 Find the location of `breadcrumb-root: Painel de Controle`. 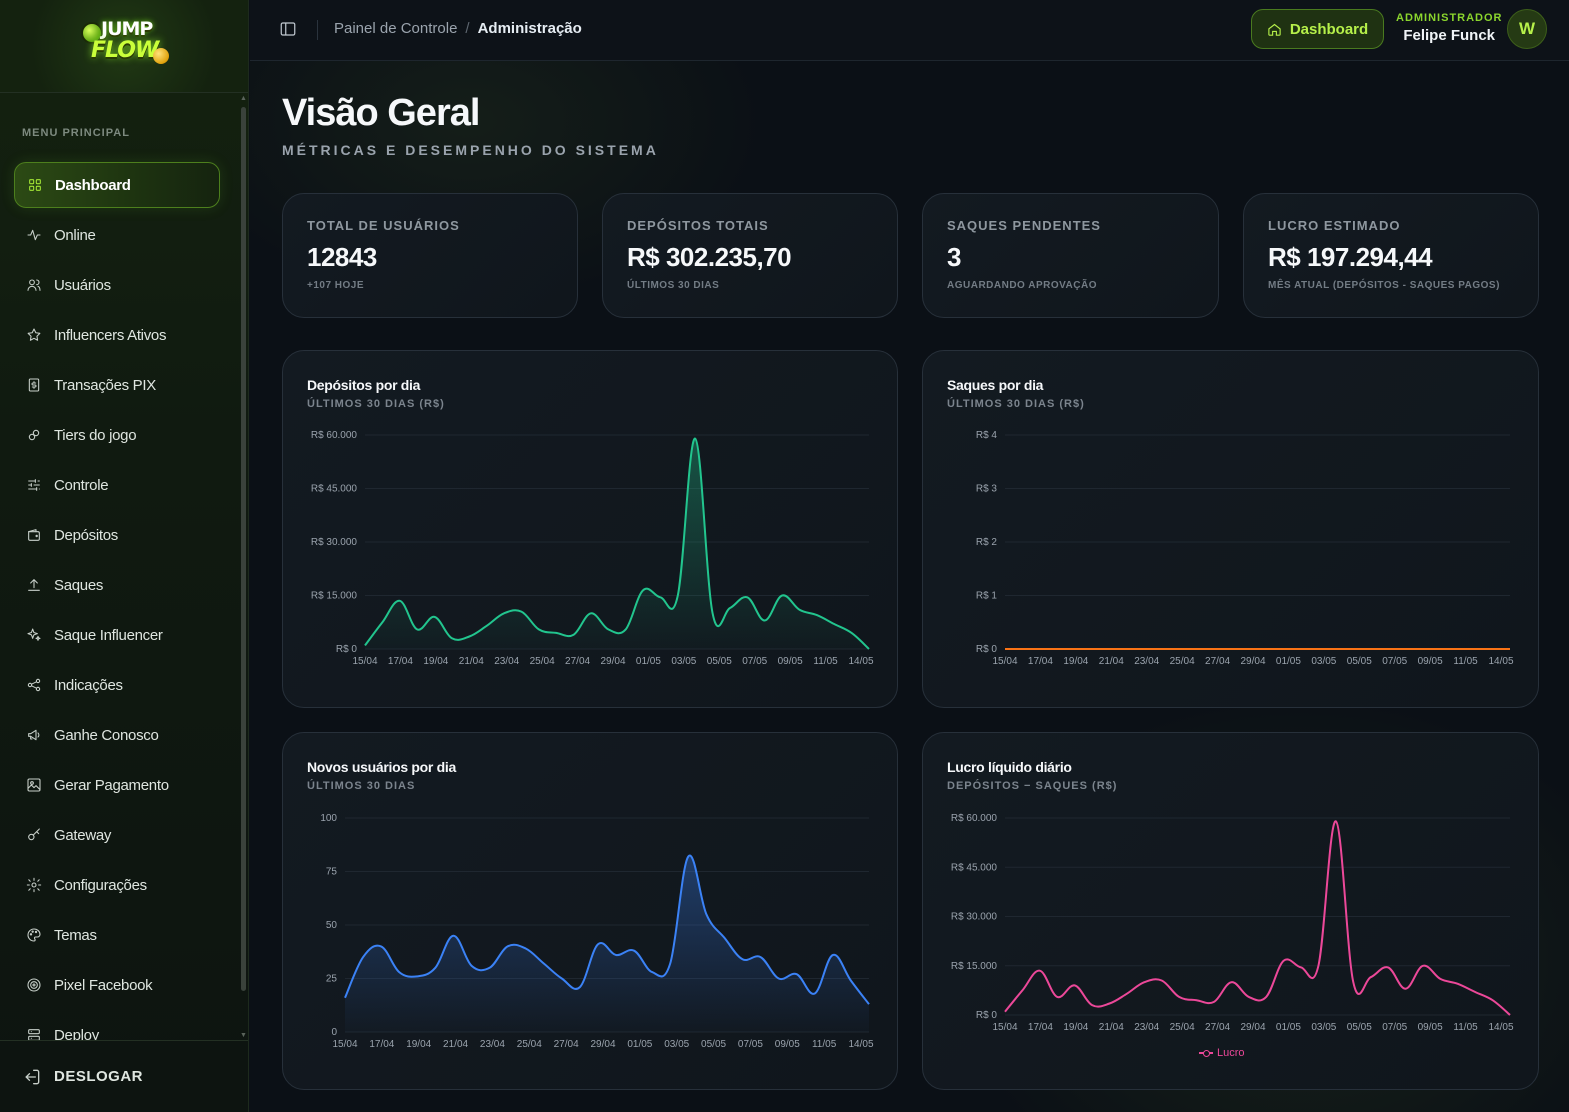

breadcrumb-root: Painel de Controle is located at coordinates (396, 28).